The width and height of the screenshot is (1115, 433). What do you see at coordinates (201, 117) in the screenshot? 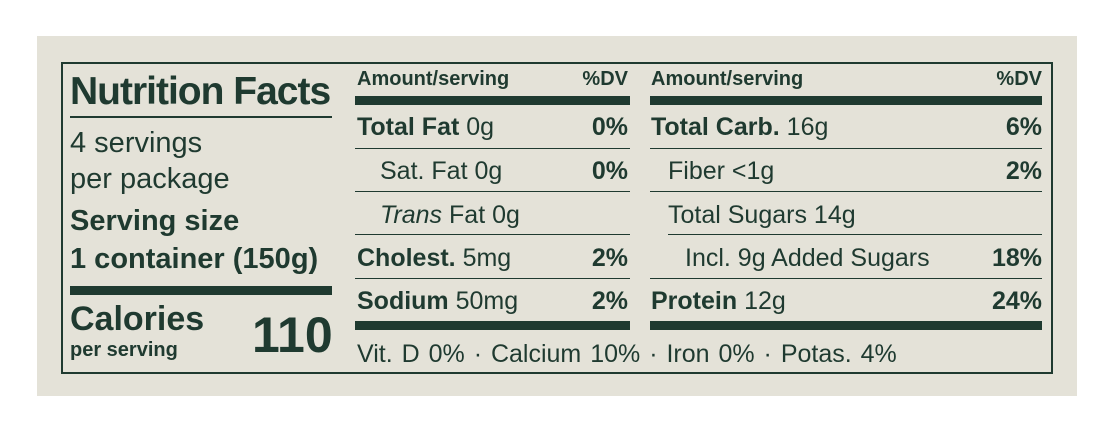
I see `divider` at bounding box center [201, 117].